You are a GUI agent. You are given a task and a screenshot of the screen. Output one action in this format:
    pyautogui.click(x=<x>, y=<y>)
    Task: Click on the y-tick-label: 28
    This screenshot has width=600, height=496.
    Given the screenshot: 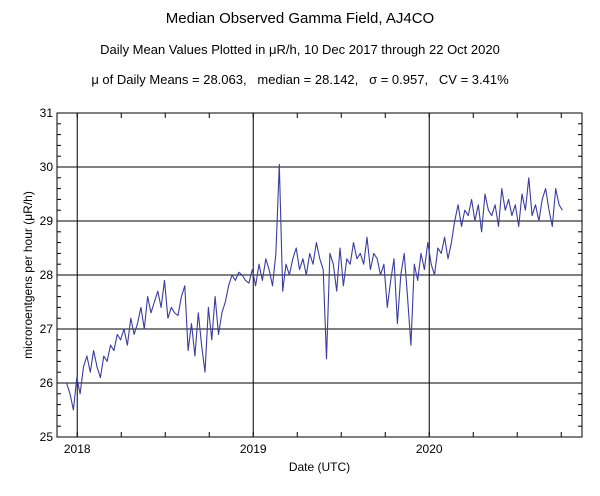 What is the action you would take?
    pyautogui.click(x=47, y=275)
    